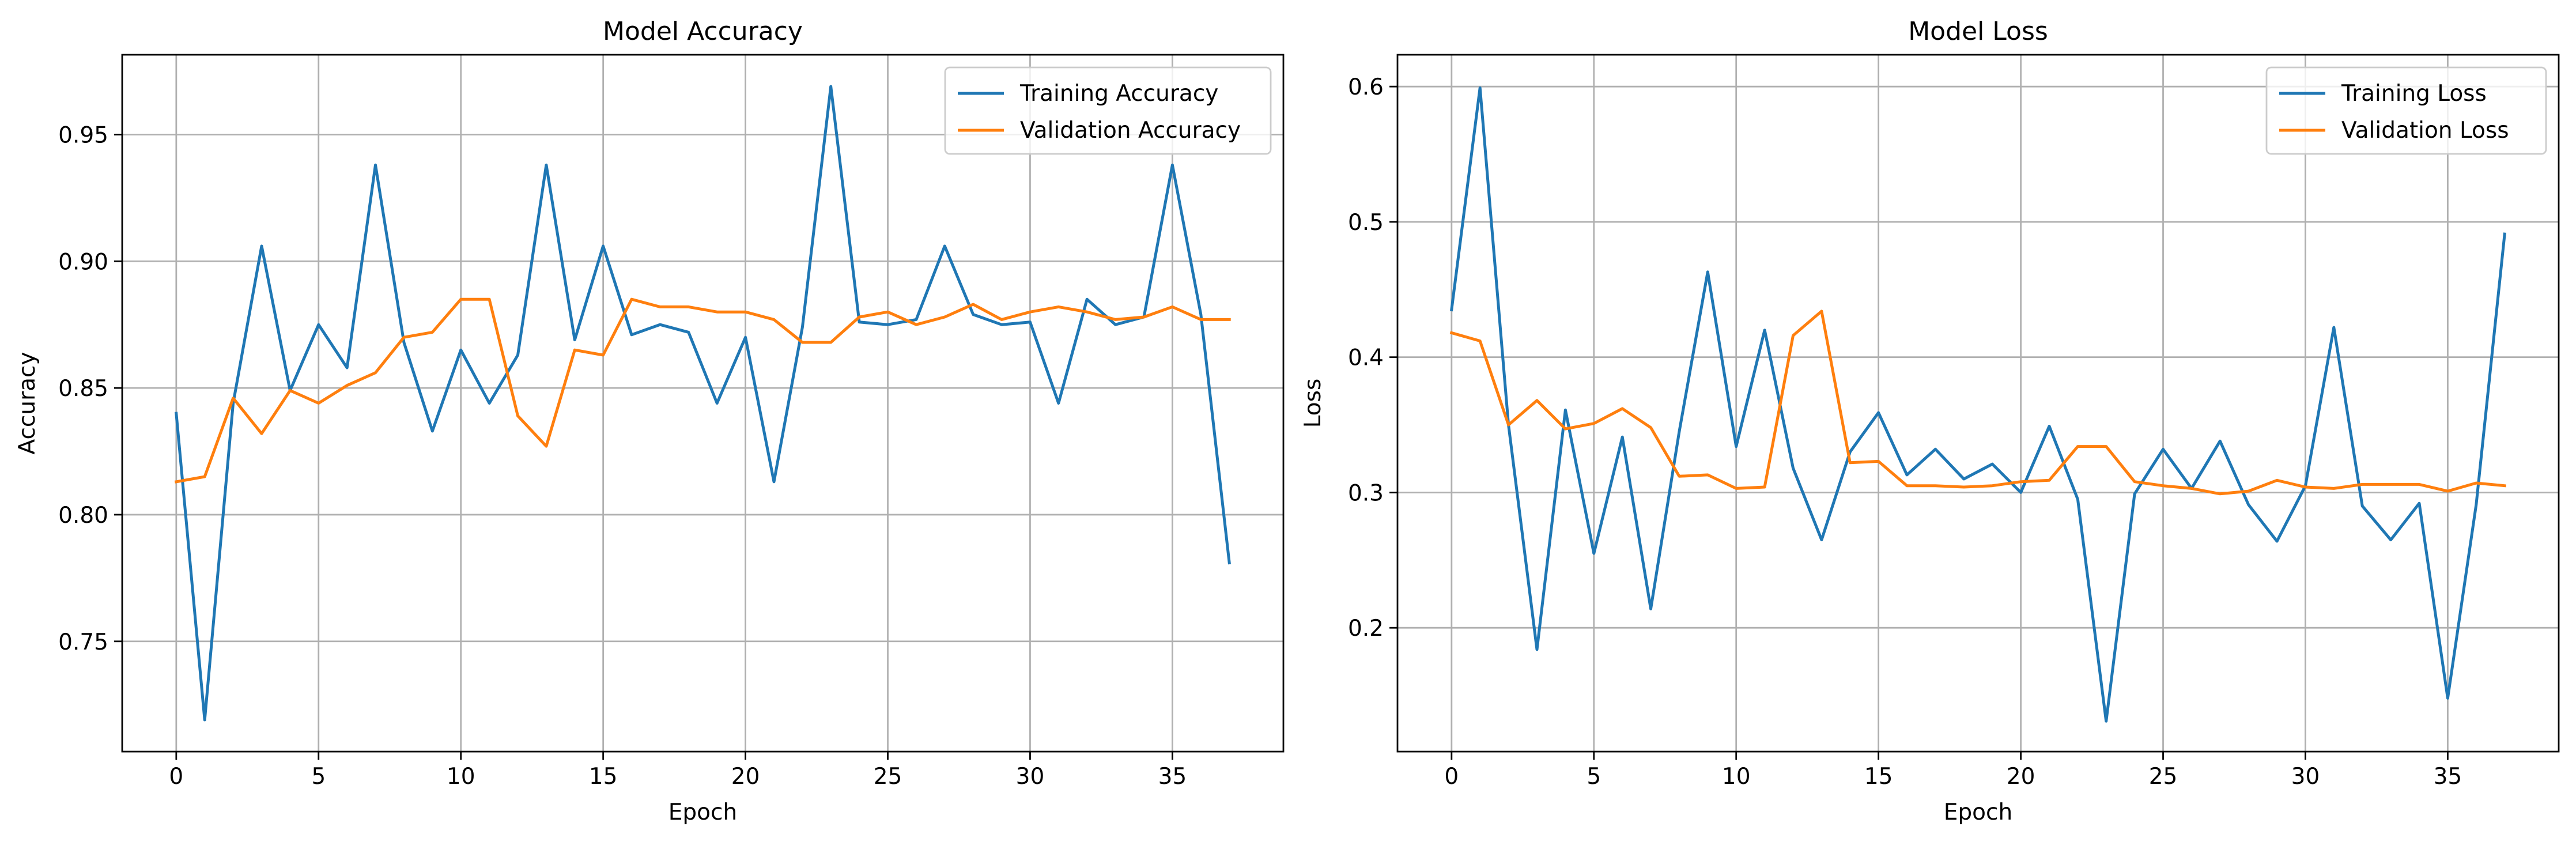 This screenshot has height=845, width=2576. What do you see at coordinates (1313, 403) in the screenshot?
I see `loss-y-axis-label: Loss` at bounding box center [1313, 403].